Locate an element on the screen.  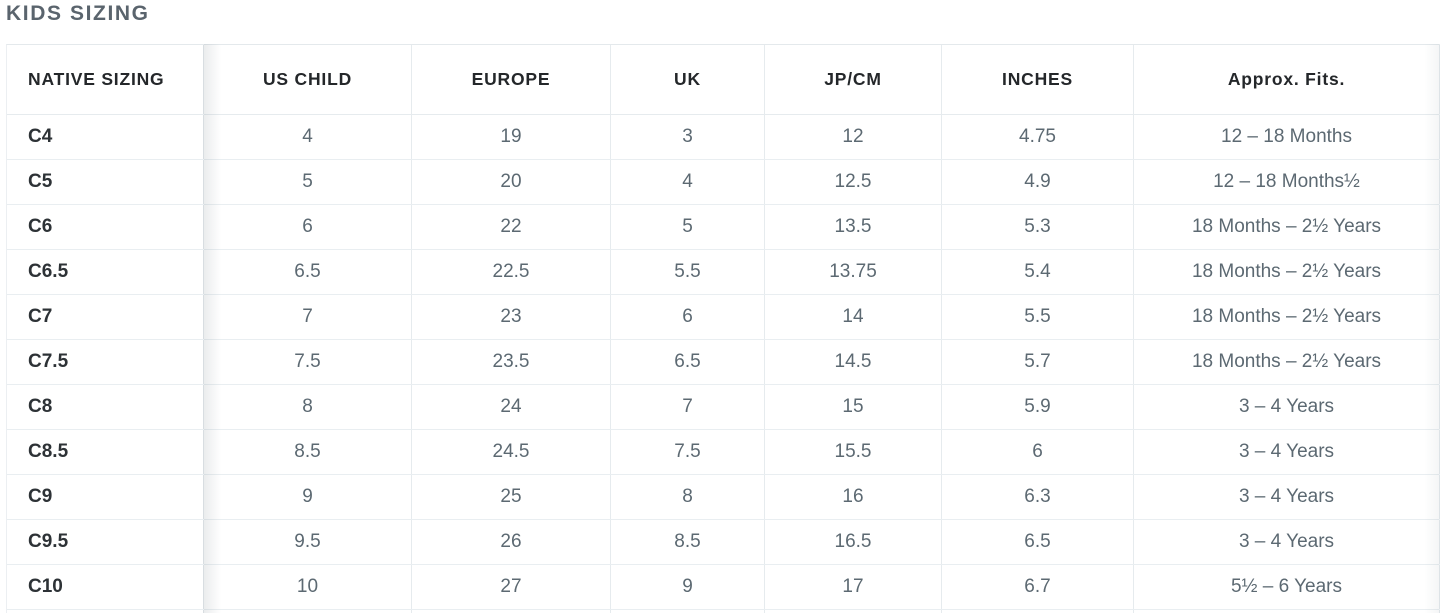
cell-europe: 22.5 is located at coordinates (511, 272).